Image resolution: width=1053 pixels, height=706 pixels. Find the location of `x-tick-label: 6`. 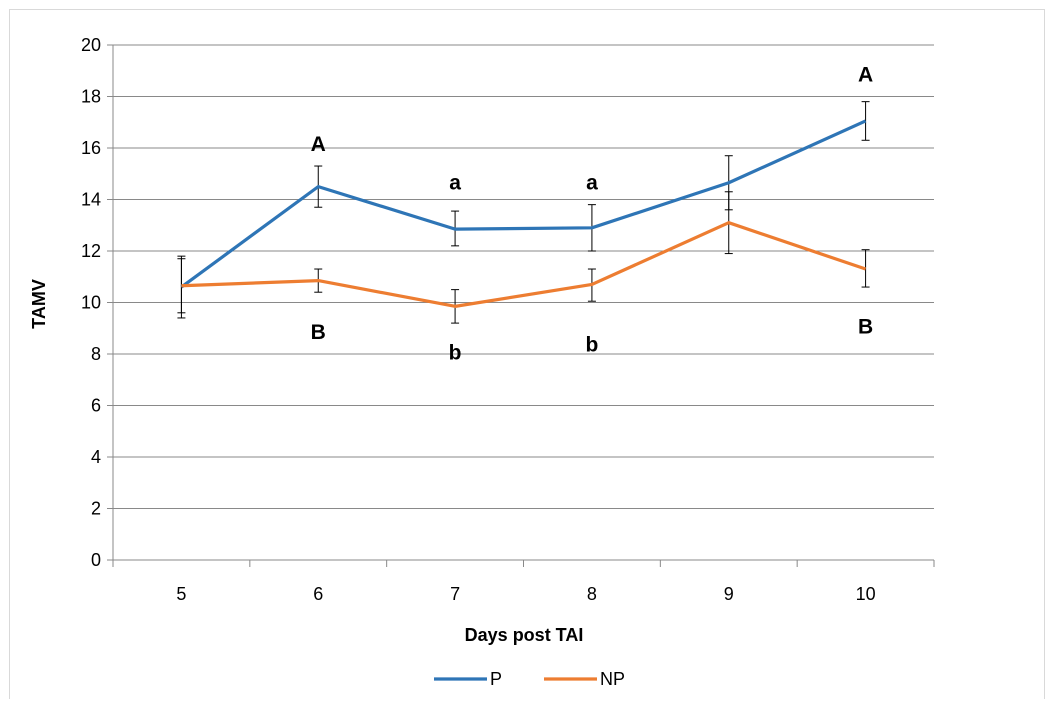

x-tick-label: 6 is located at coordinates (318, 594).